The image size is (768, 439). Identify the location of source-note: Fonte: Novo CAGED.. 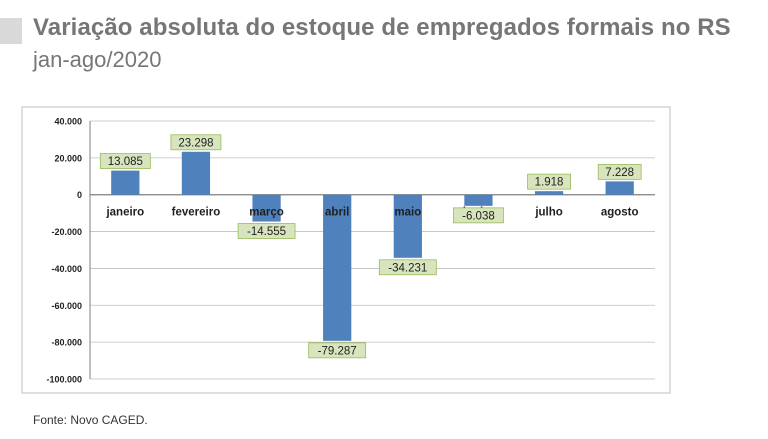
(90, 420).